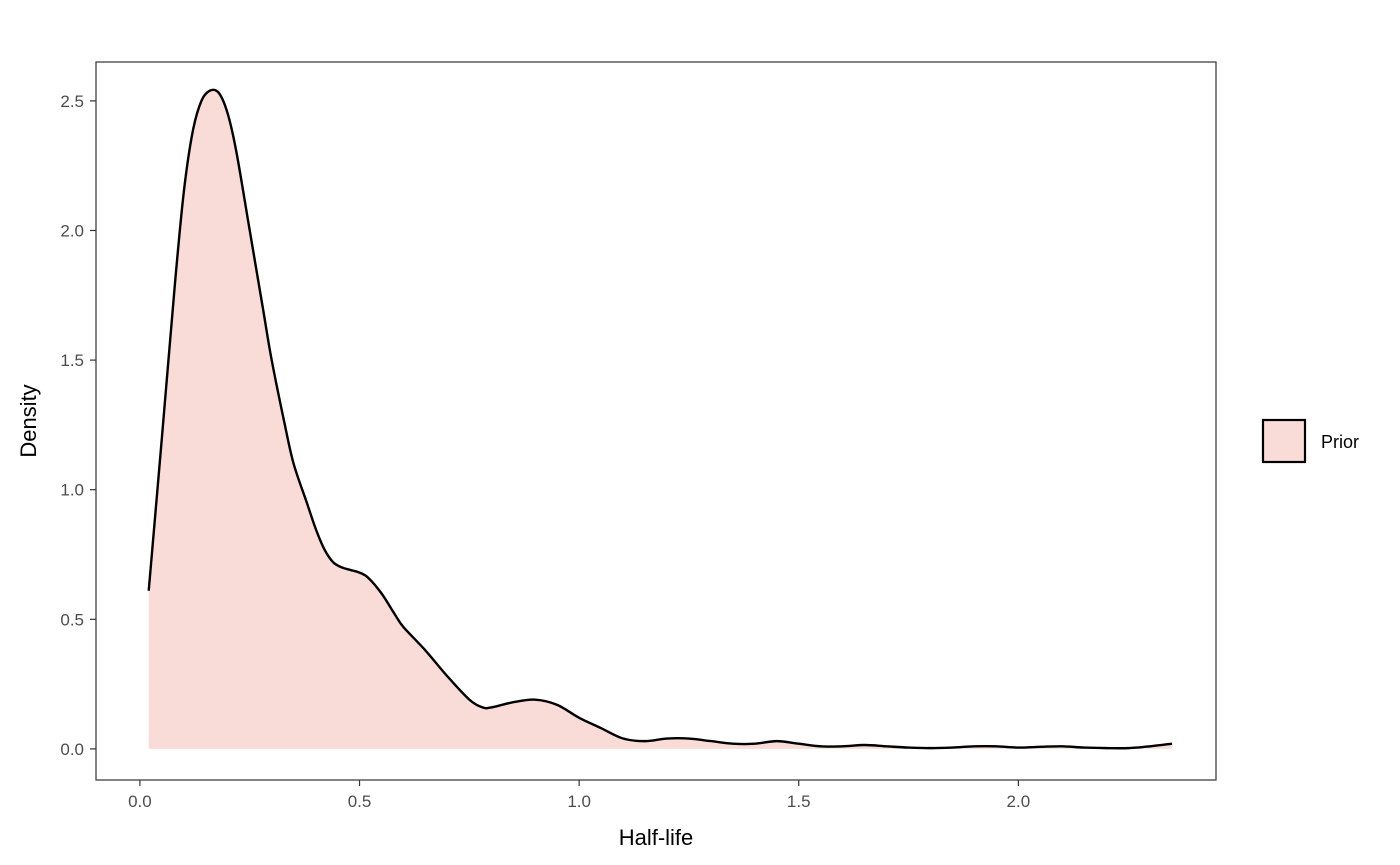 The image size is (1400, 865). I want to click on y-tick-label: 0.0, so click(72, 749).